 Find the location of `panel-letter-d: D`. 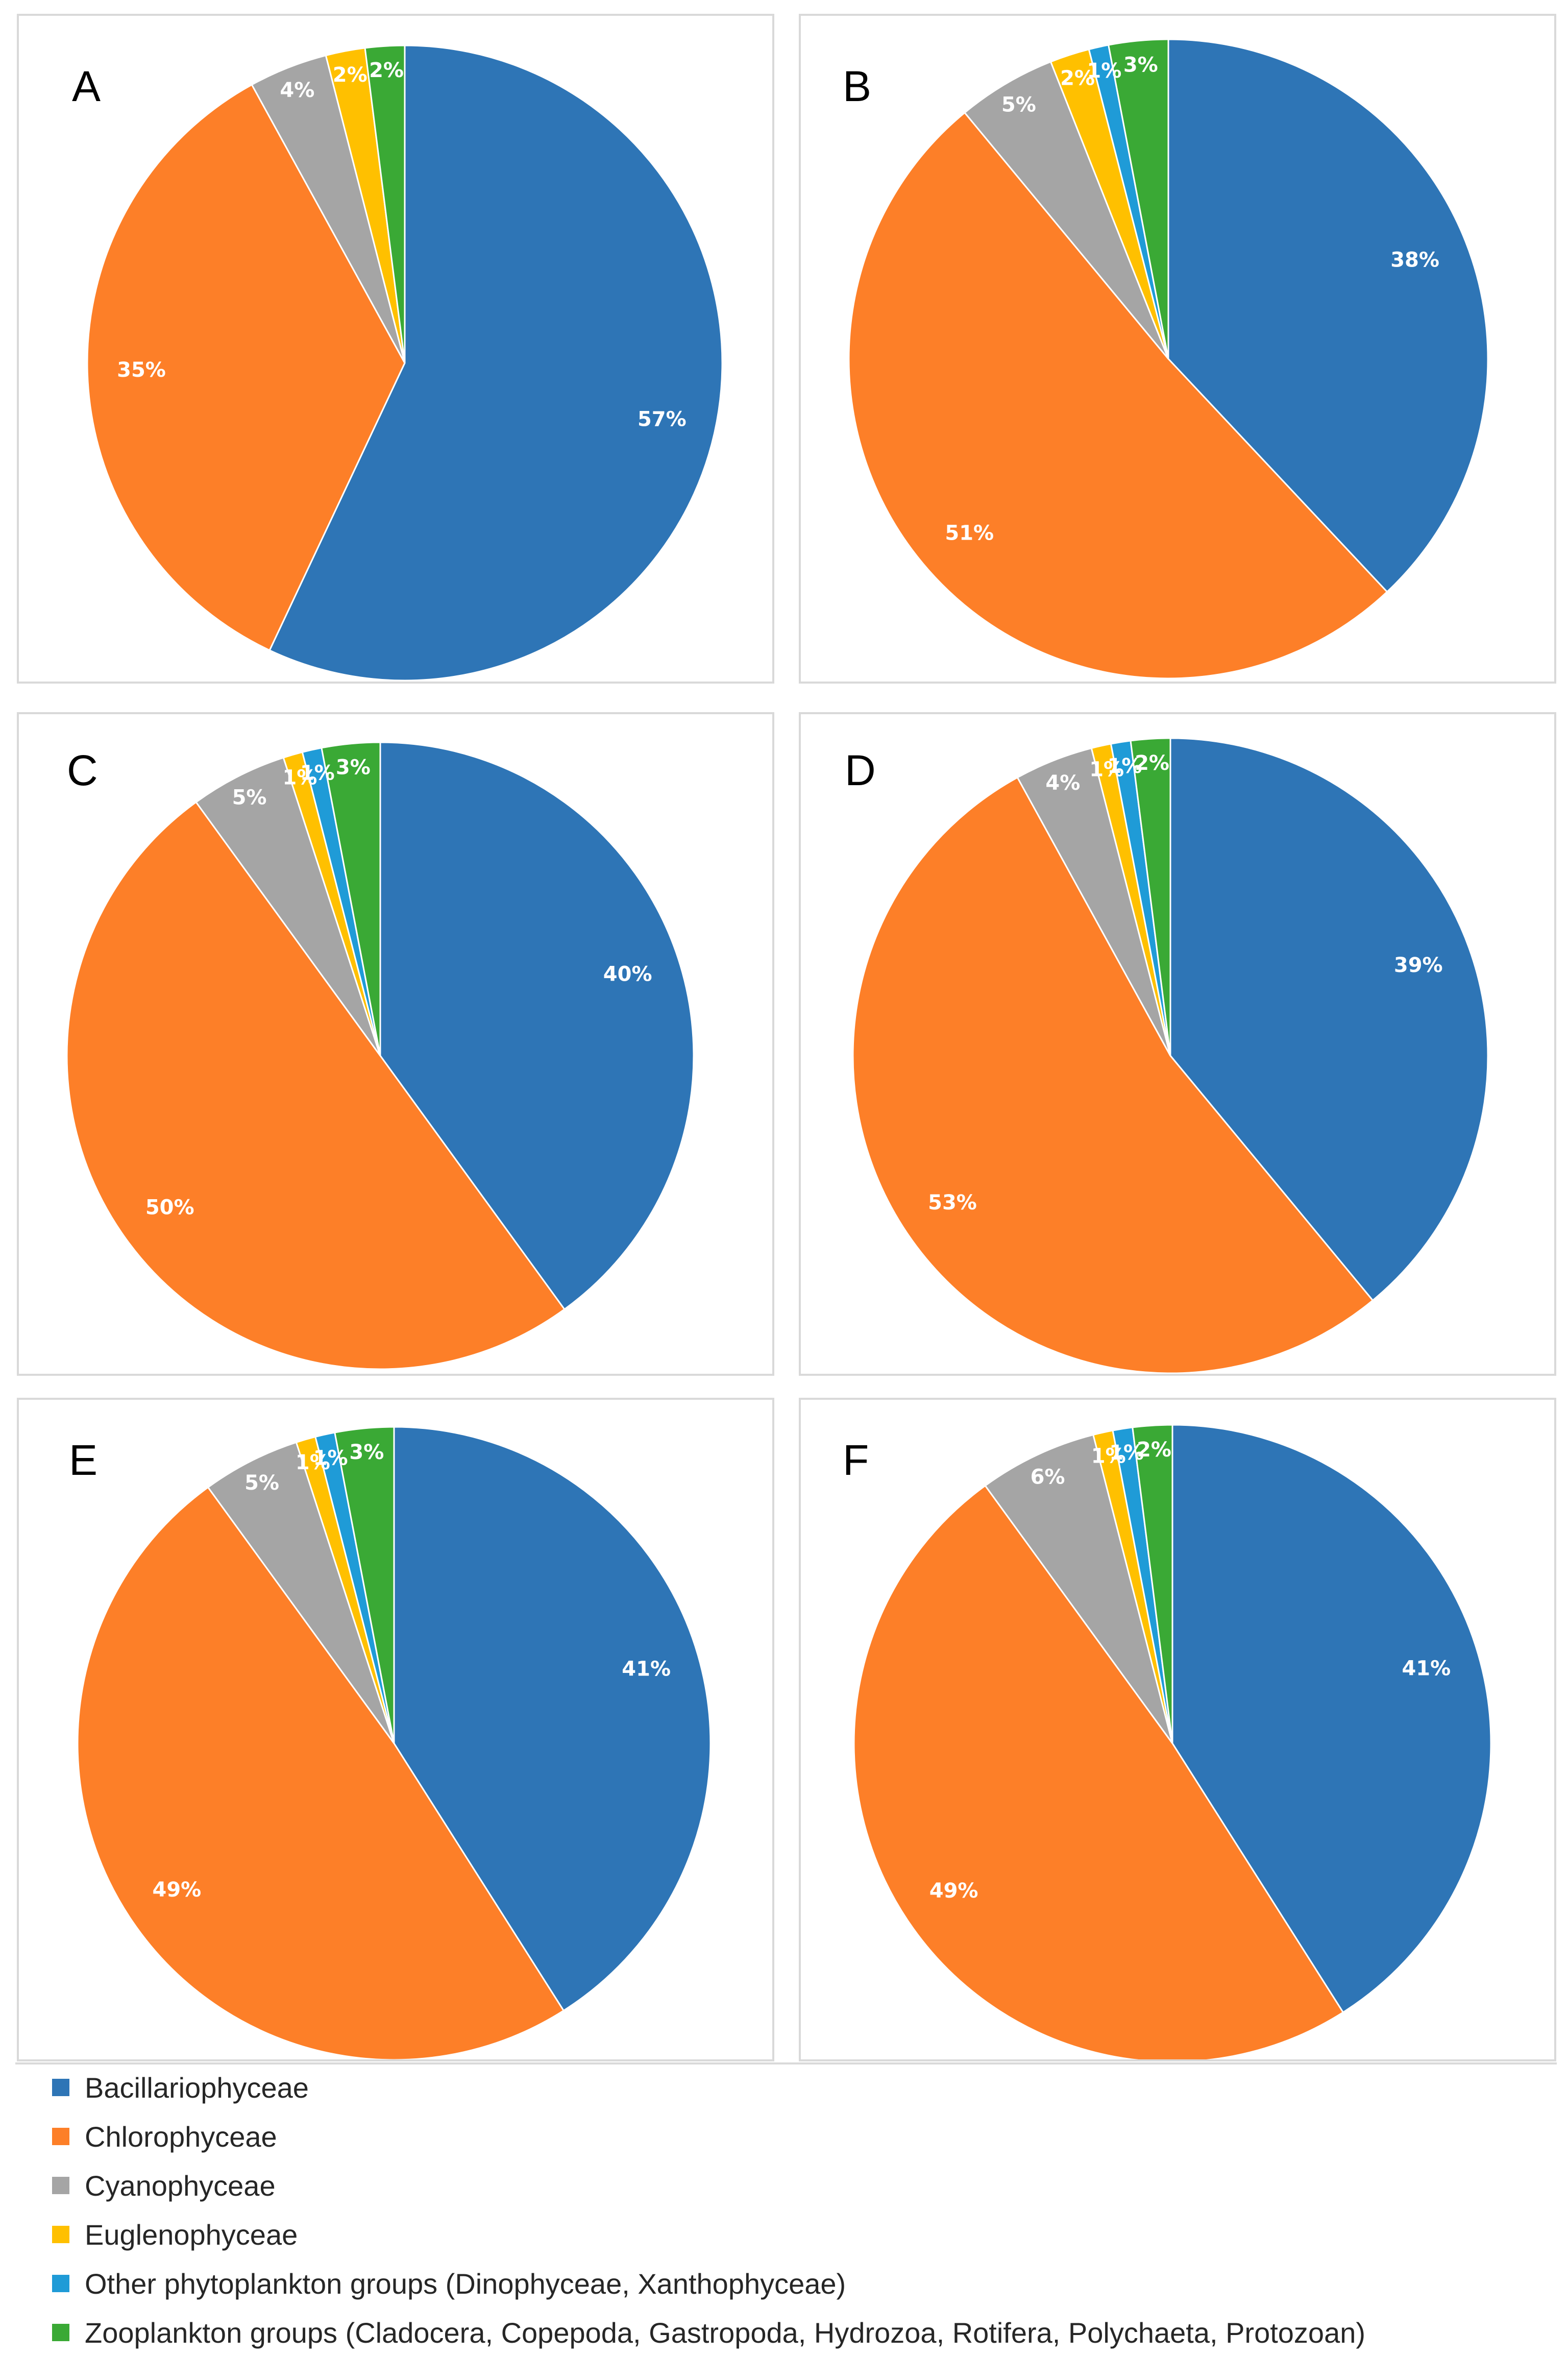

panel-letter-d: D is located at coordinates (860, 770).